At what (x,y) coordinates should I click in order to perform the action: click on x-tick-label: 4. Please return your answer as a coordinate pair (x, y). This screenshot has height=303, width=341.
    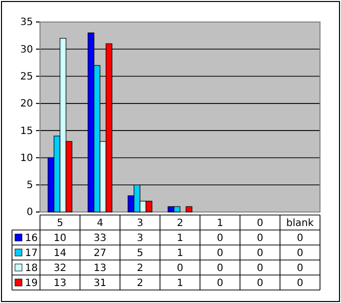
    Looking at the image, I should click on (100, 223).